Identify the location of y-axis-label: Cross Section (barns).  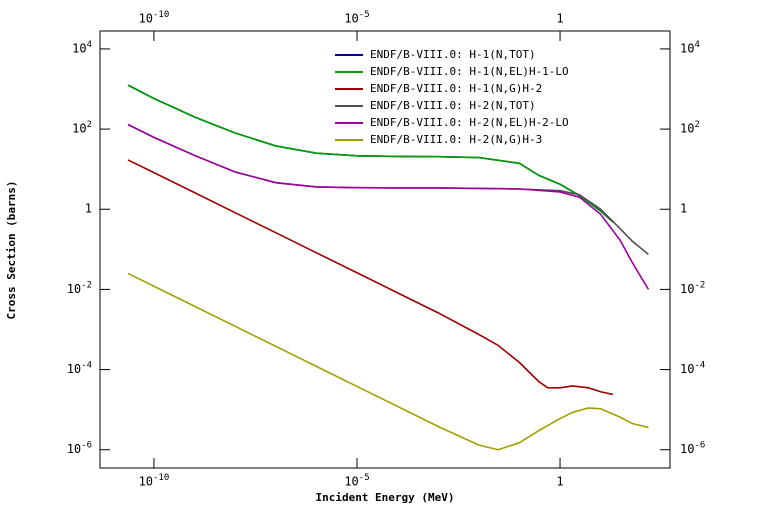
(11, 249).